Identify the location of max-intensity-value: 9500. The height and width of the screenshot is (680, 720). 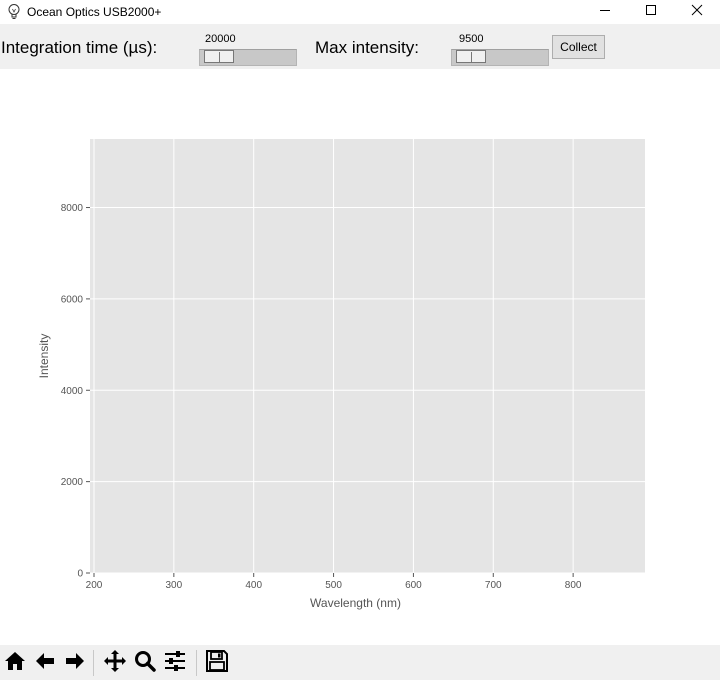
(471, 39).